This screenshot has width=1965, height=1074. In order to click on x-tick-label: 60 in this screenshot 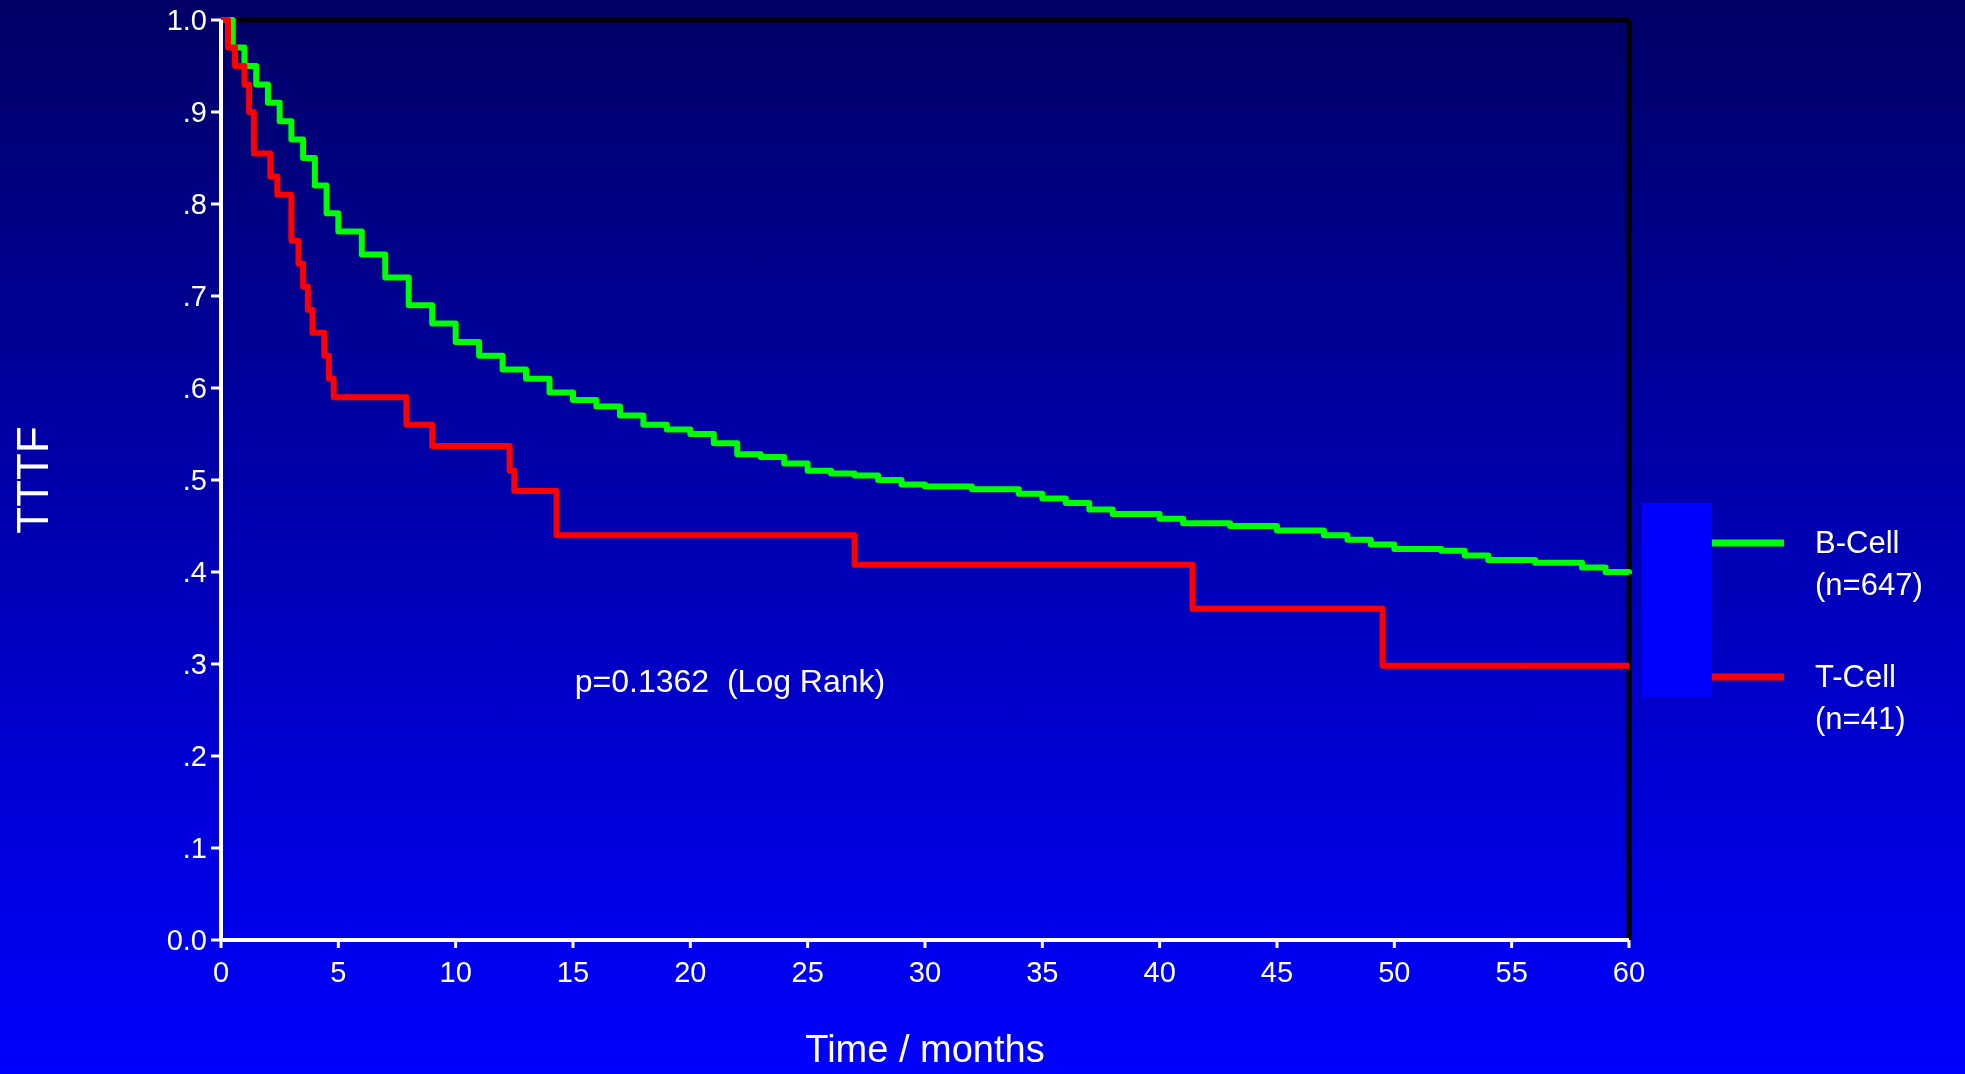, I will do `click(1629, 972)`.